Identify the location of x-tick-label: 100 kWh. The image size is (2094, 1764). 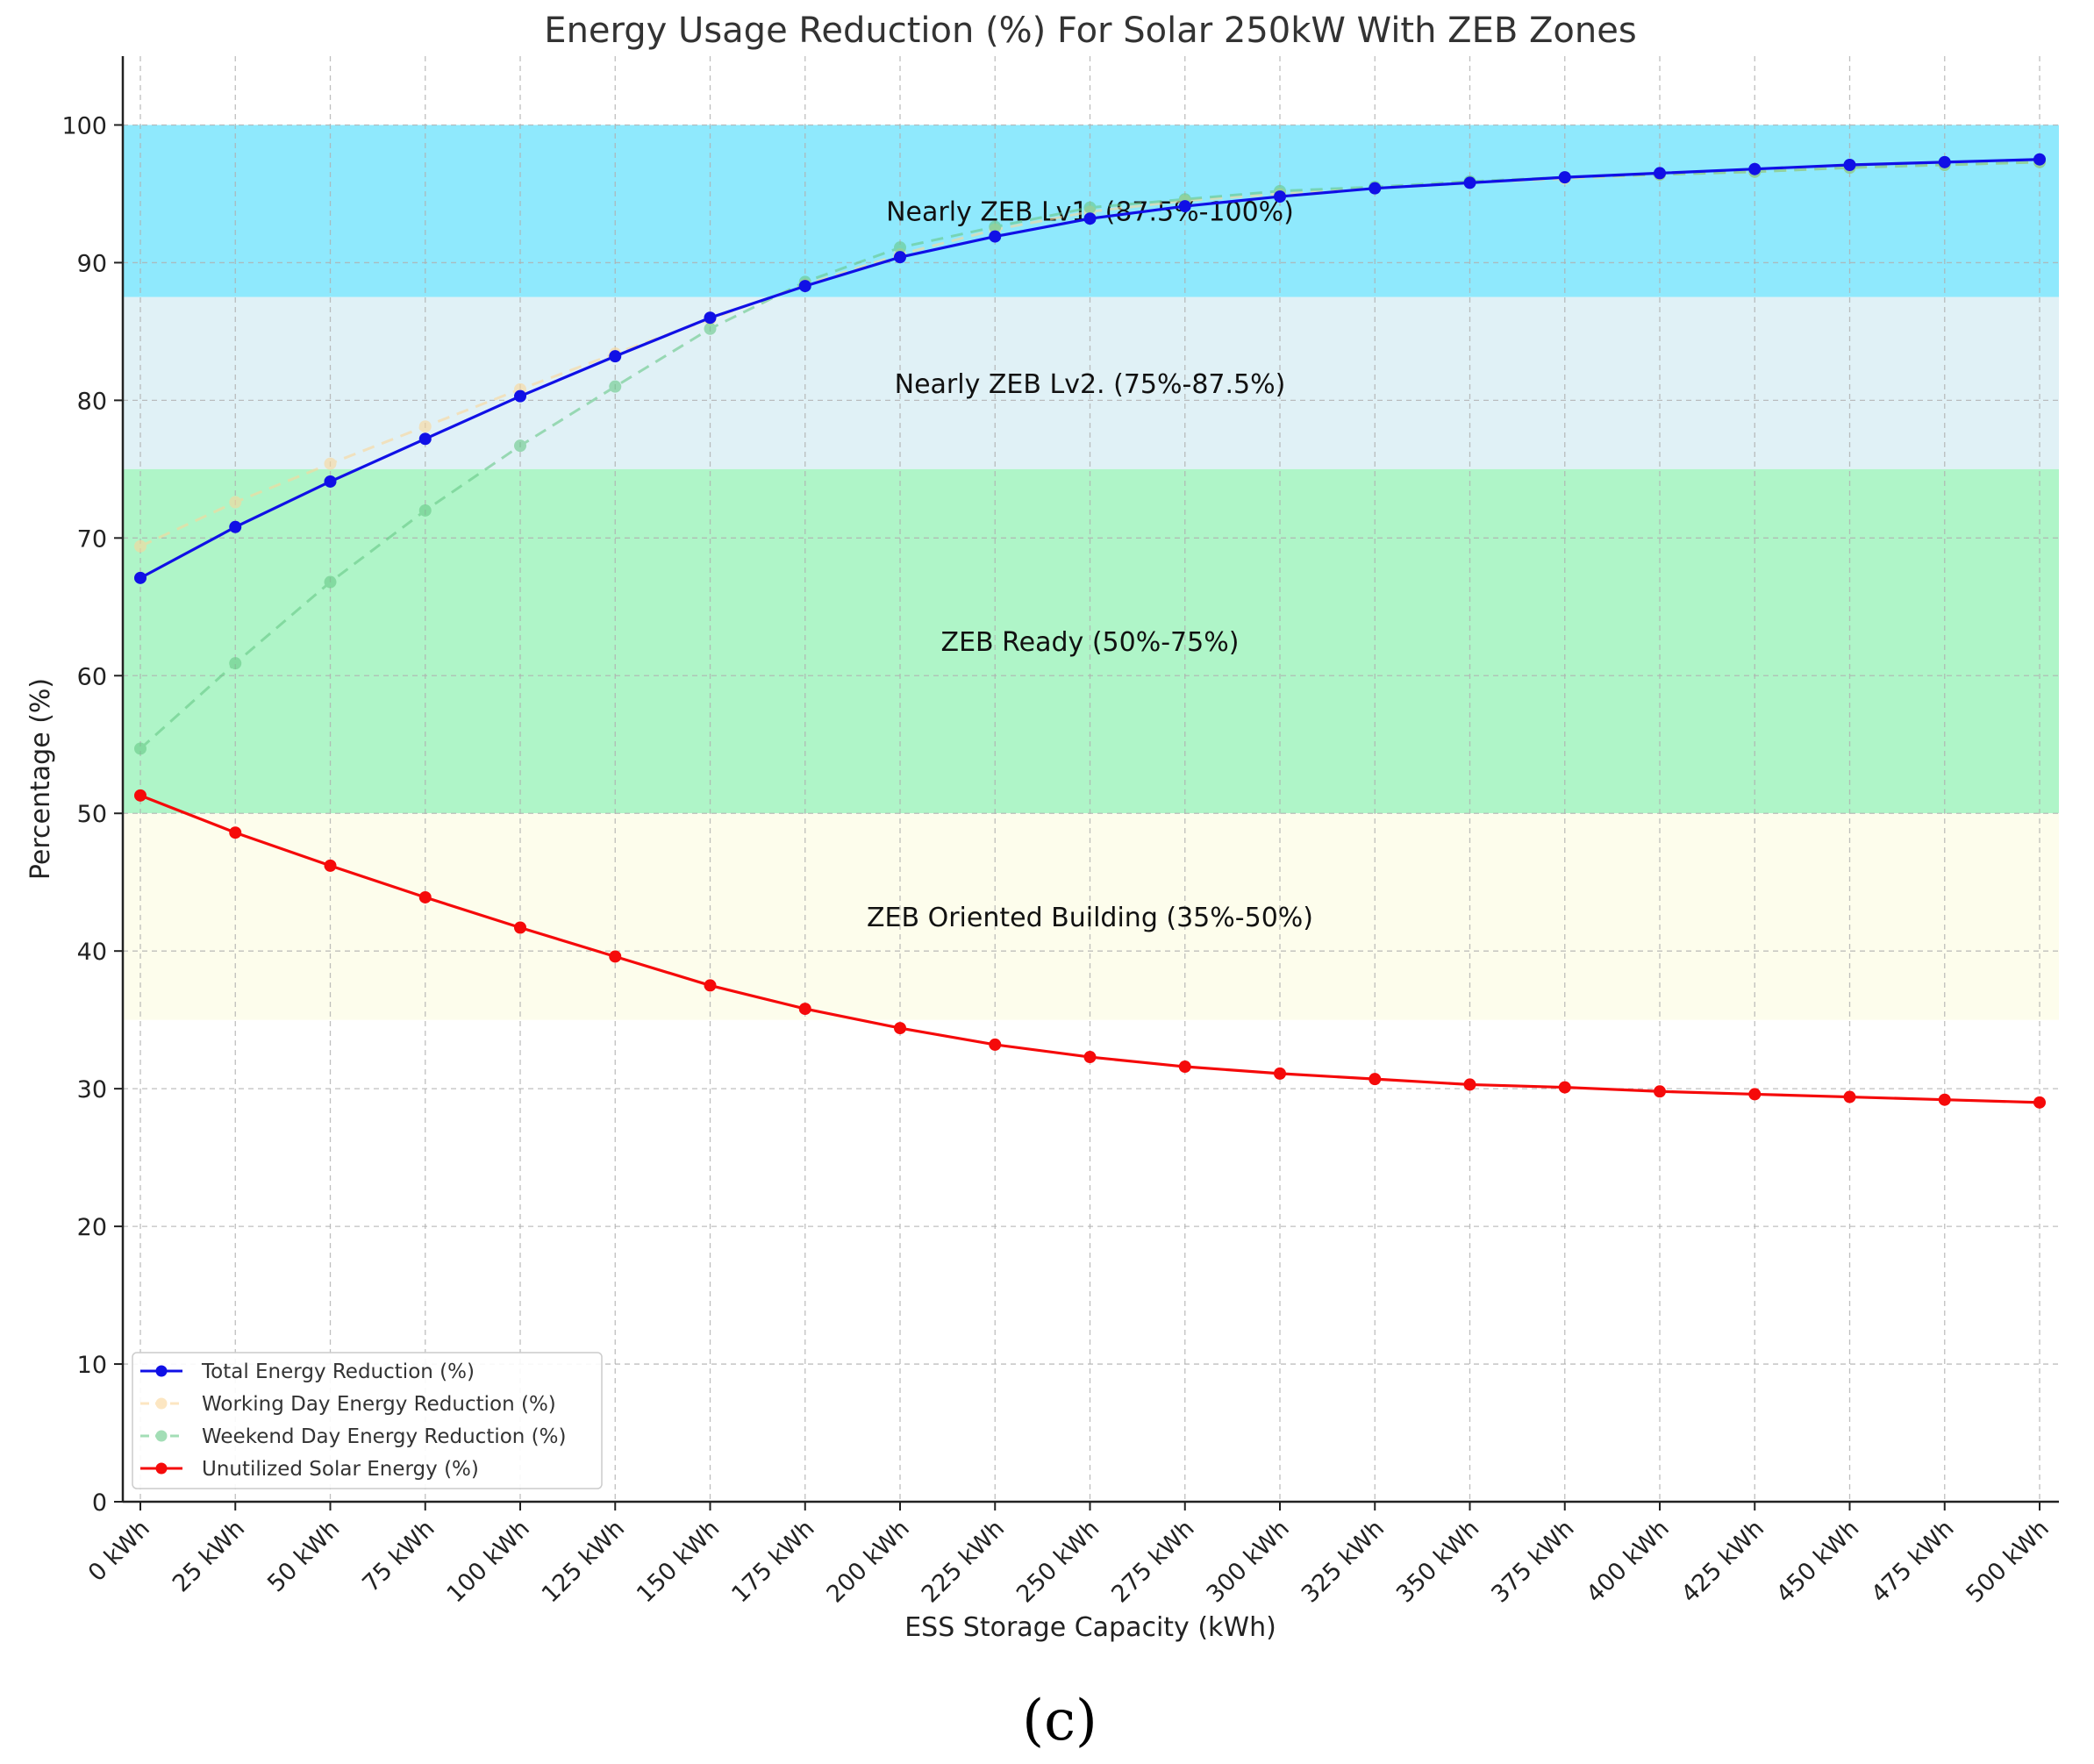
(487, 1561).